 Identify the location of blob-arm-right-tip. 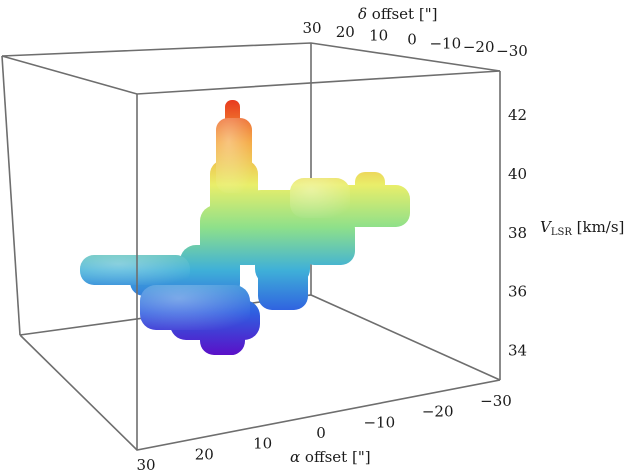
(370, 187).